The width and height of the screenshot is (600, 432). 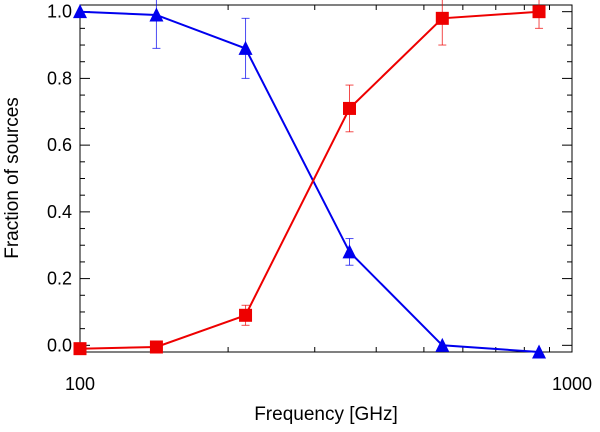 What do you see at coordinates (59, 345) in the screenshot?
I see `y-tick-label: 0.0` at bounding box center [59, 345].